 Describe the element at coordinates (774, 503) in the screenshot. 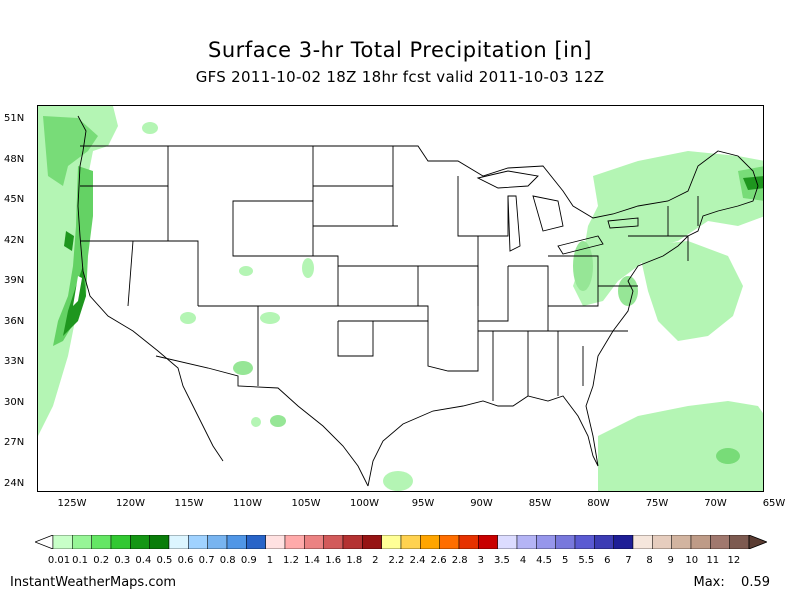

I see `lon-label: 65W` at that location.